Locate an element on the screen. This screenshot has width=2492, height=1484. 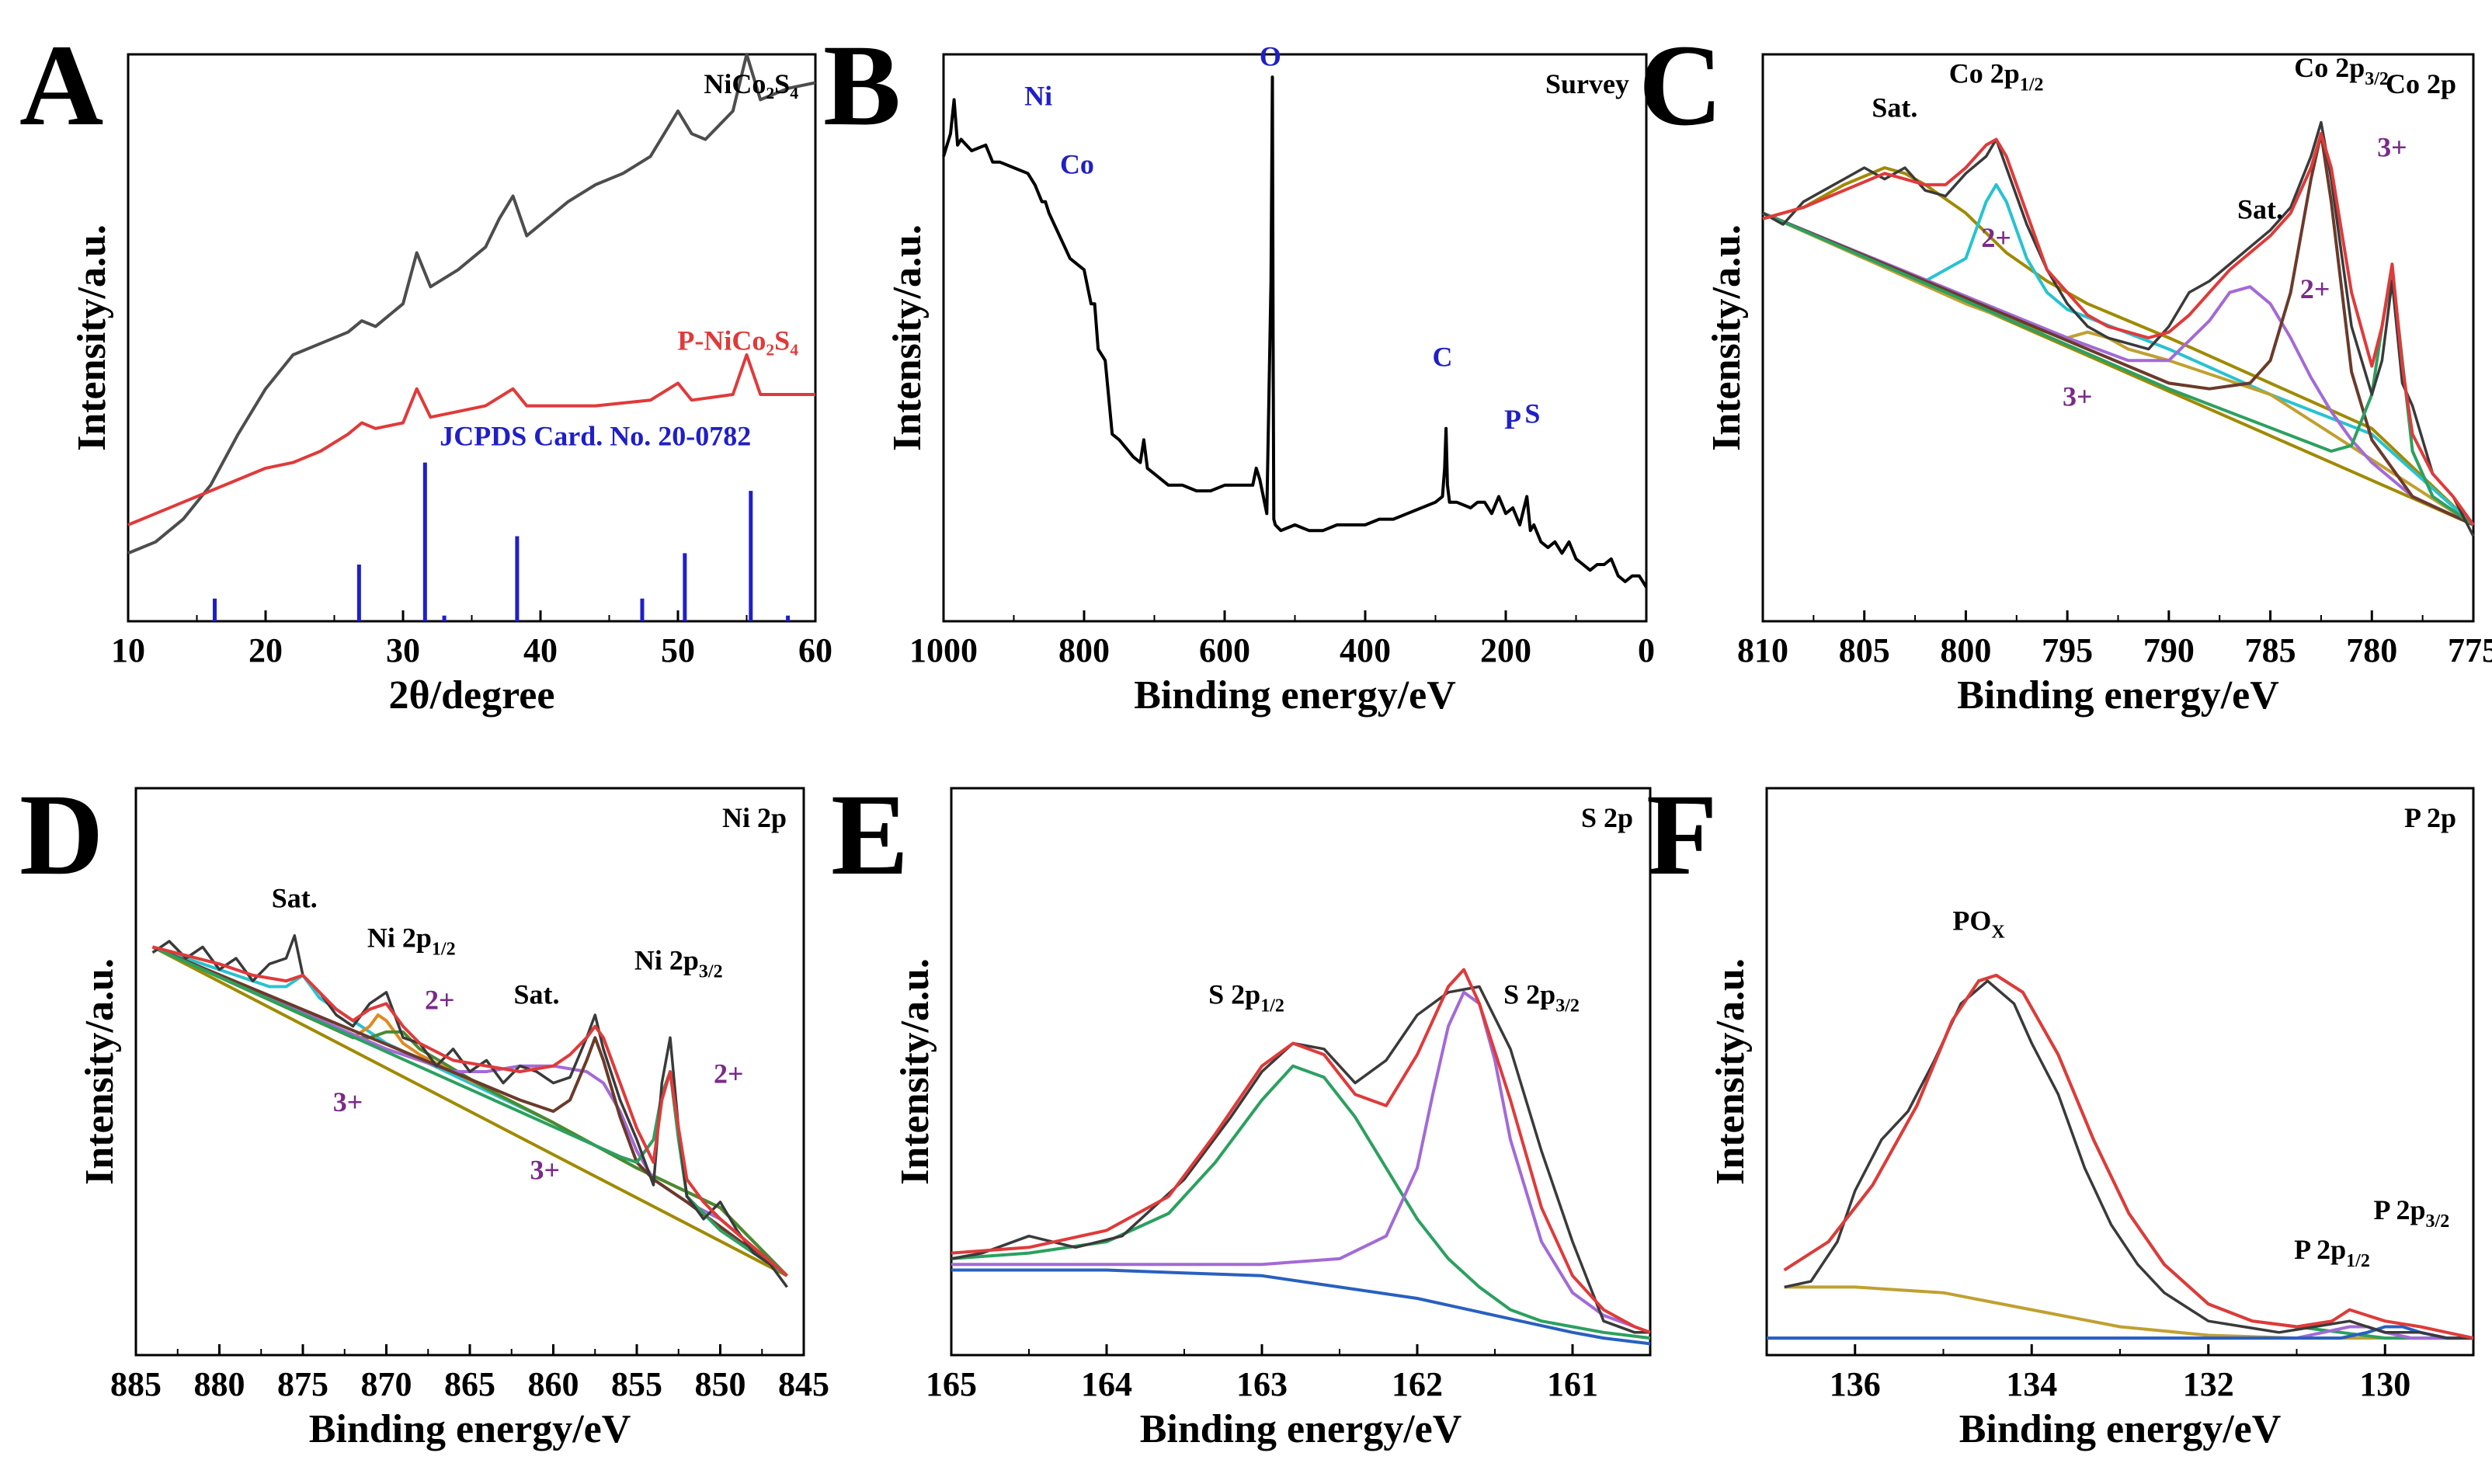
x-tick-label: 780 is located at coordinates (2371, 650).